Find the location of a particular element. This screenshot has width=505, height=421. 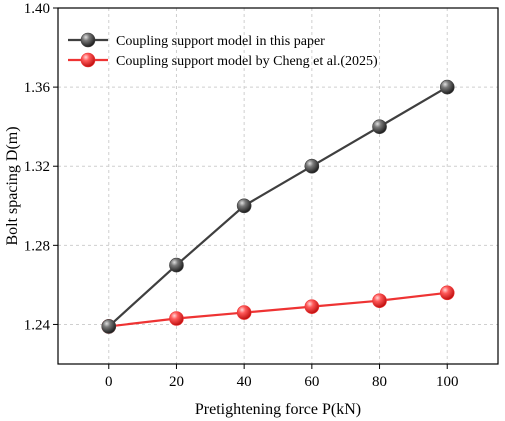

x-tick-label: 60 is located at coordinates (311, 382).